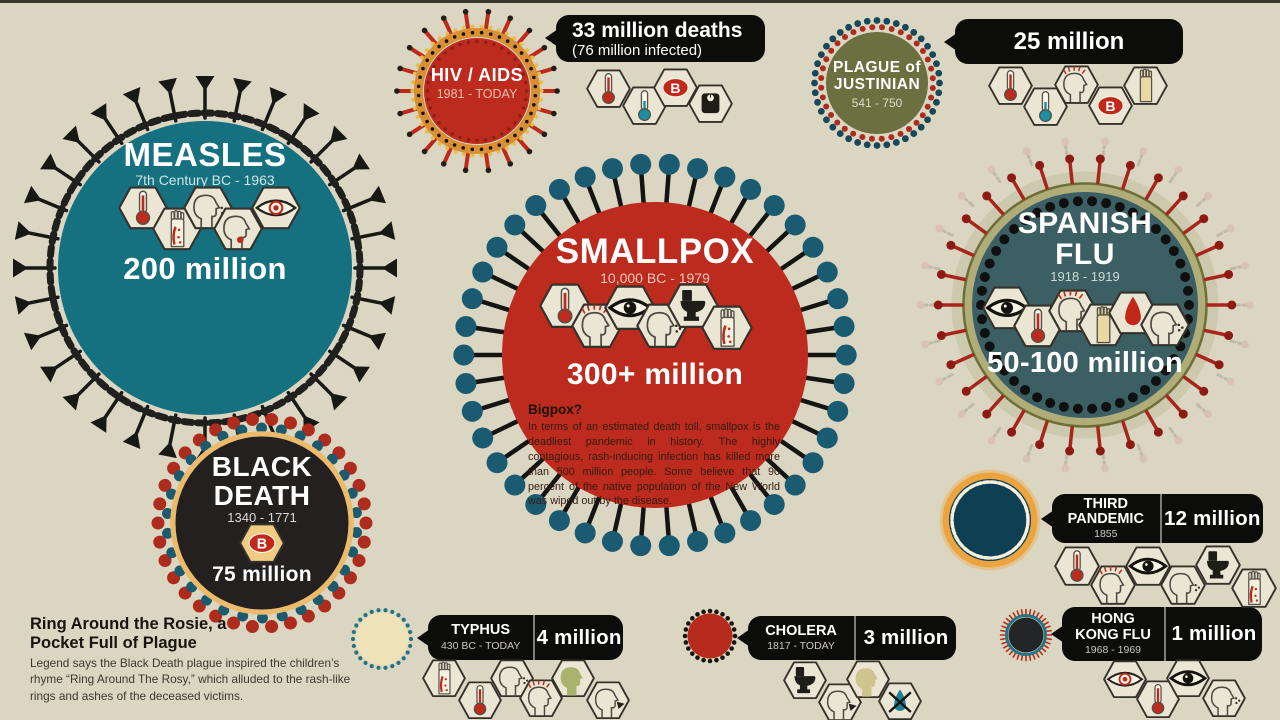  Describe the element at coordinates (655, 278) in the screenshot. I see `smallpox-dates: 10,000 BC - 1979` at that location.